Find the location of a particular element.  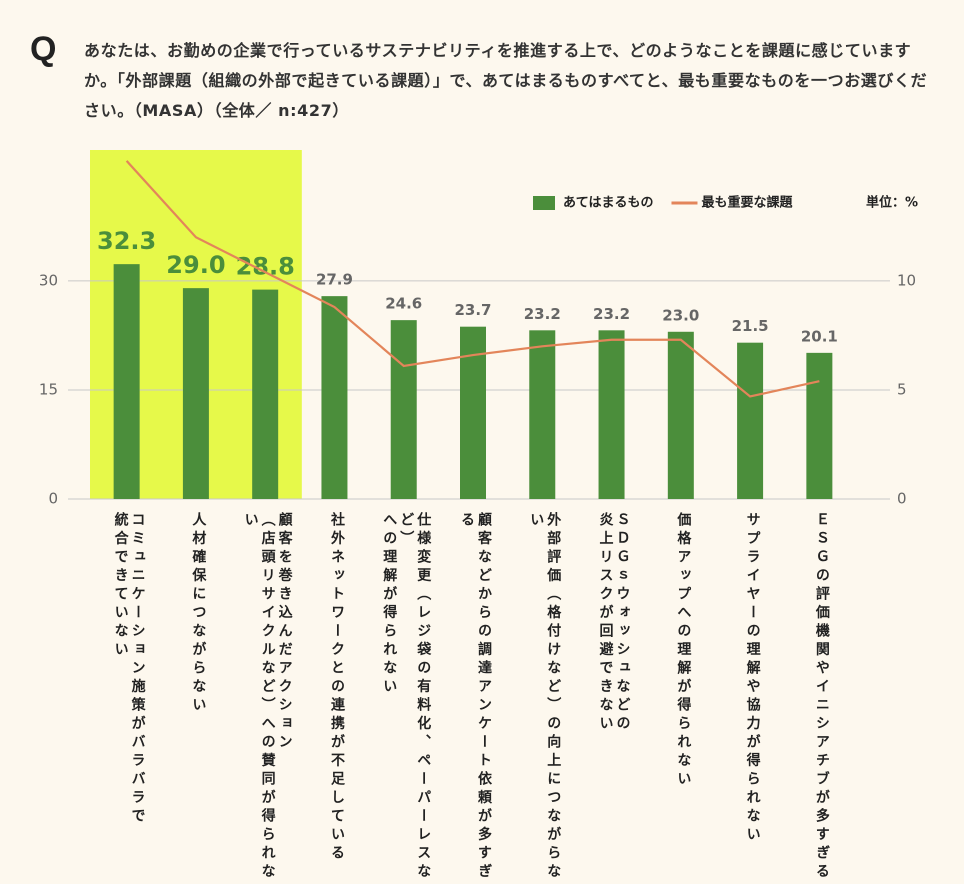

x-tick-label: 顧客を巻き込んだアクション （店頭リサイクルなど）への賛同が得られない is located at coordinates (267, 697).